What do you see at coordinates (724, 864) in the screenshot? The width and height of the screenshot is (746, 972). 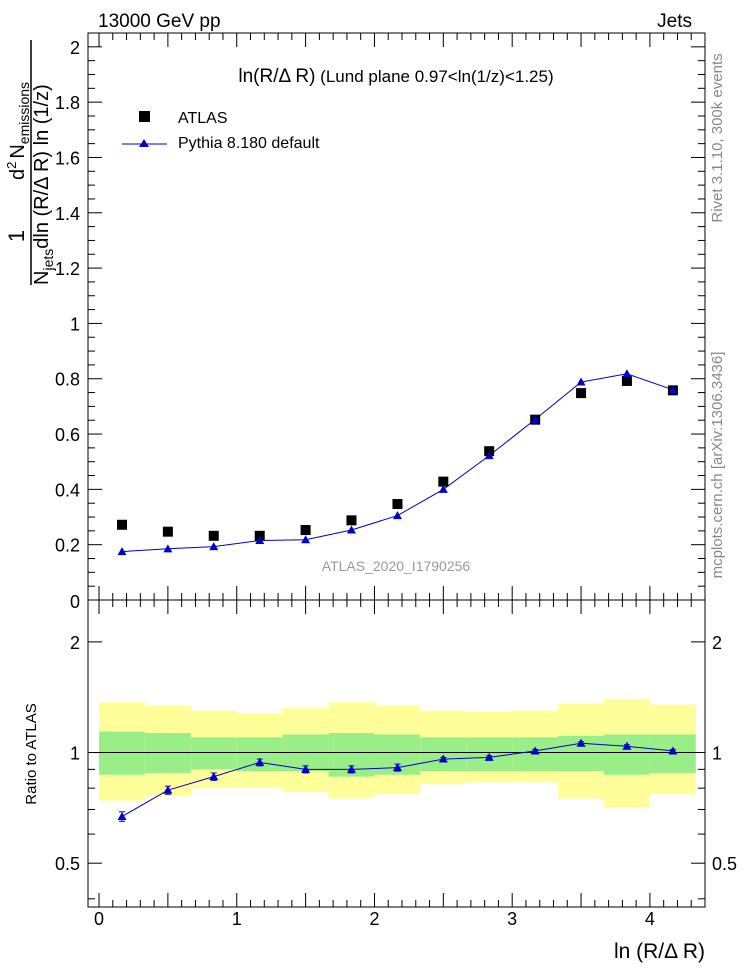 I see `ratio-y-tick-label-right: 0.5` at bounding box center [724, 864].